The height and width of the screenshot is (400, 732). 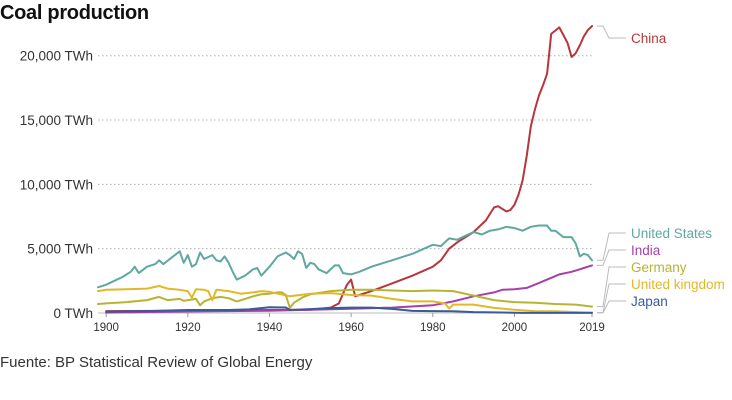 What do you see at coordinates (678, 284) in the screenshot?
I see `series-label-united-kingdom: United kingdom` at bounding box center [678, 284].